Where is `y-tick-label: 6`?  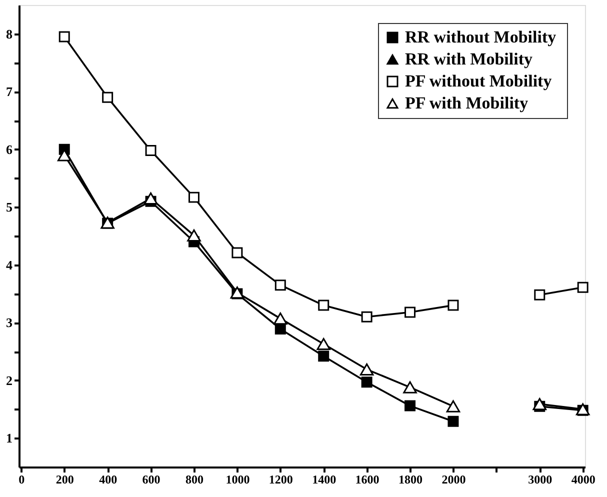
y-tick-label: 6 is located at coordinates (9, 149).